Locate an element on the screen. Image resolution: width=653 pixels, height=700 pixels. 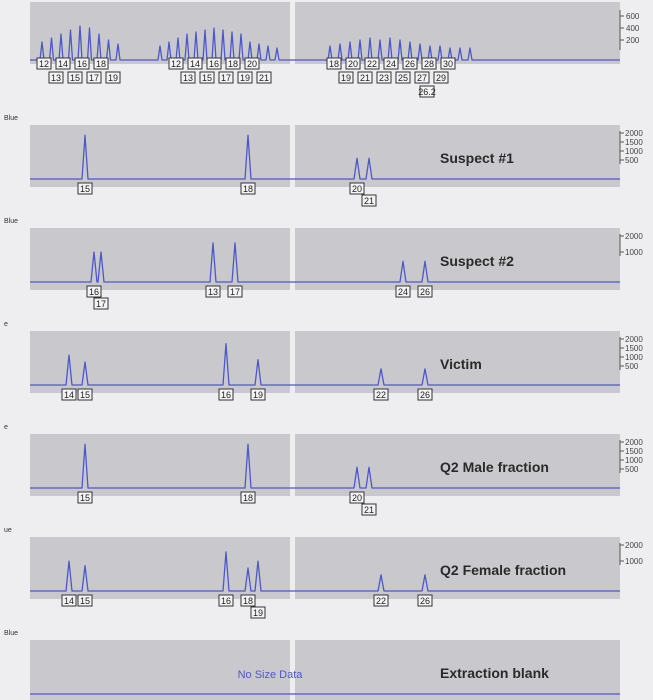
sample-name: Q2 Male fraction is located at coordinates (494, 467).